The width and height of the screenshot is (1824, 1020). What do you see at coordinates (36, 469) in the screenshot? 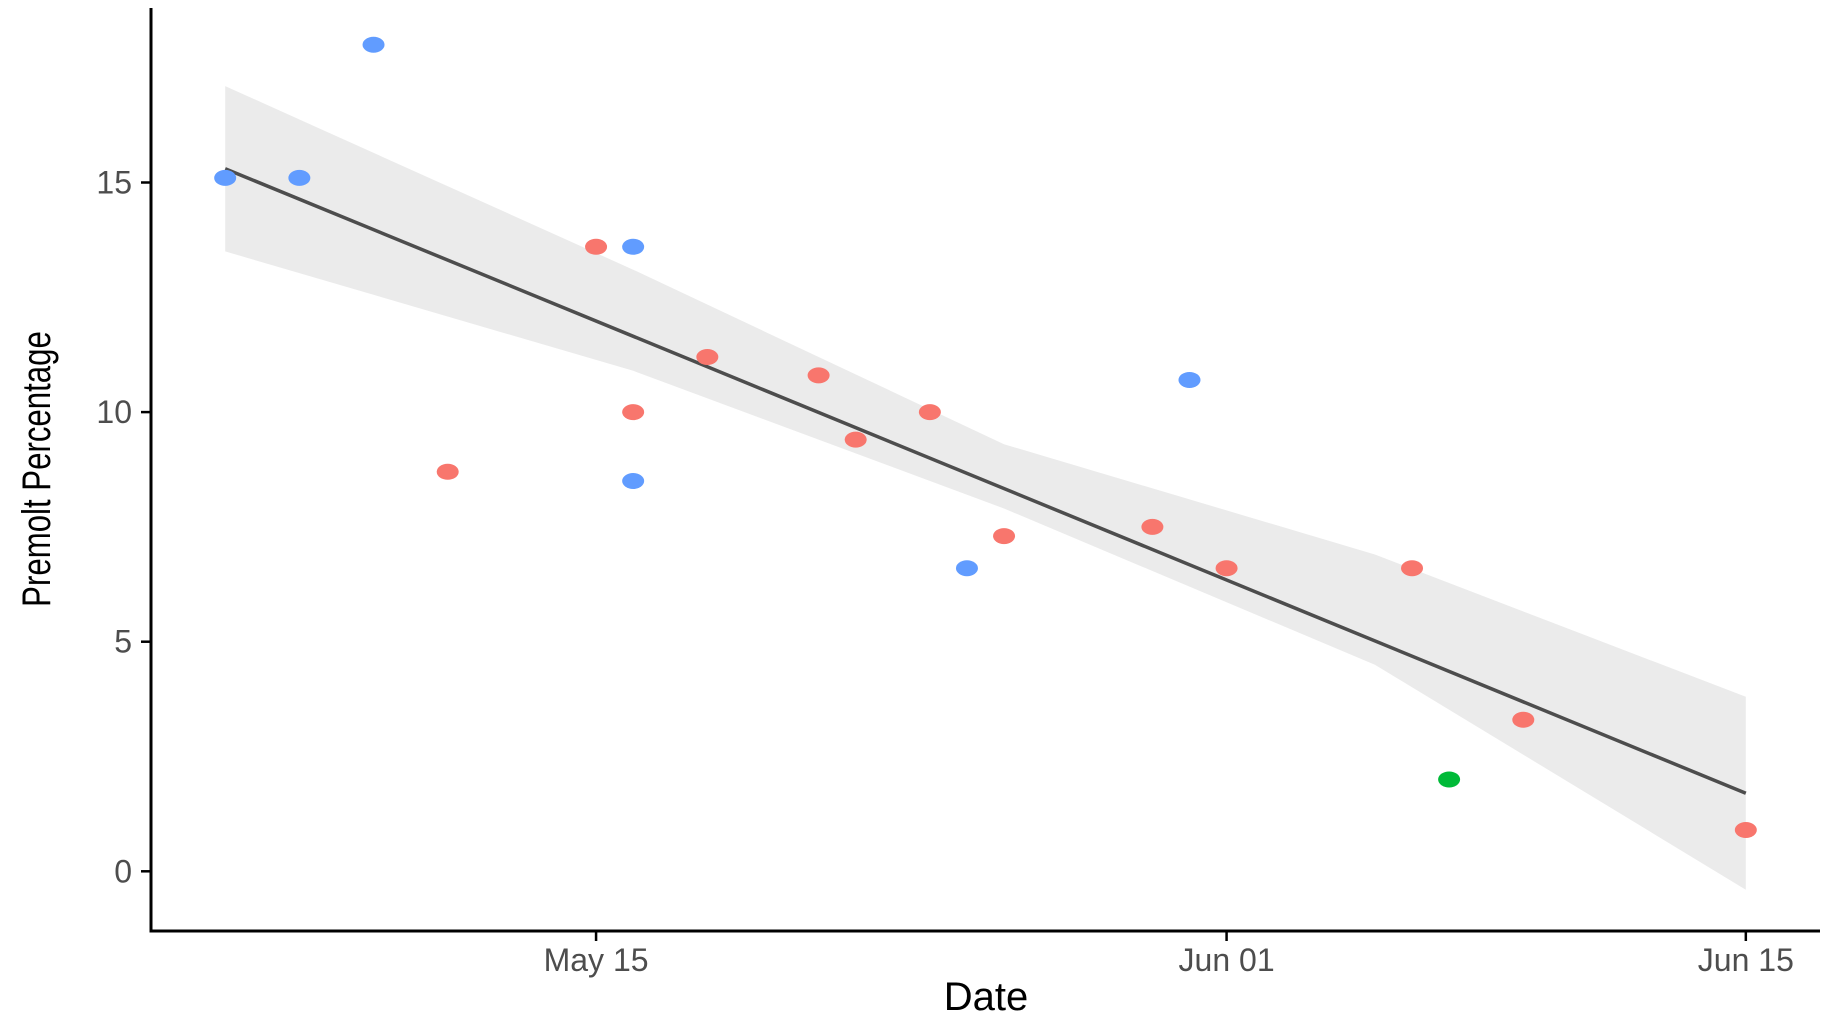
I see `y-axis-title: Premolt Percentage` at bounding box center [36, 469].